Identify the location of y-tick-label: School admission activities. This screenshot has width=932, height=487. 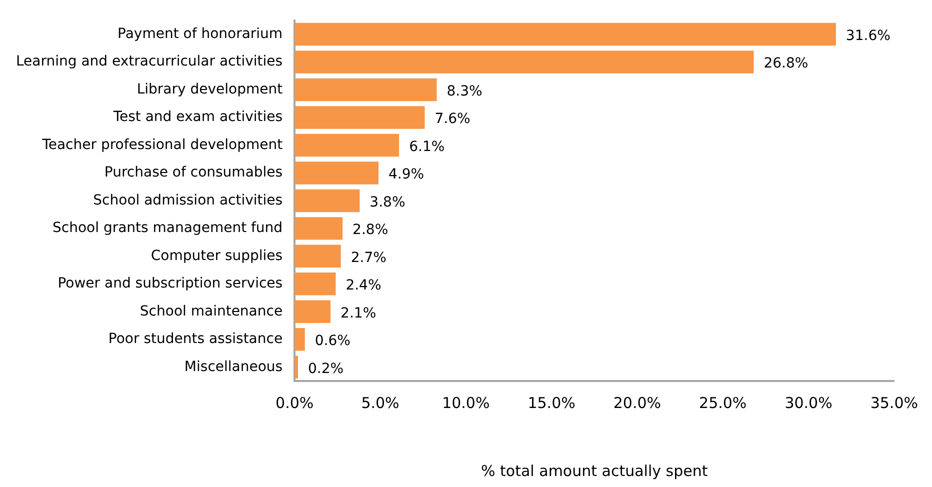
(188, 200).